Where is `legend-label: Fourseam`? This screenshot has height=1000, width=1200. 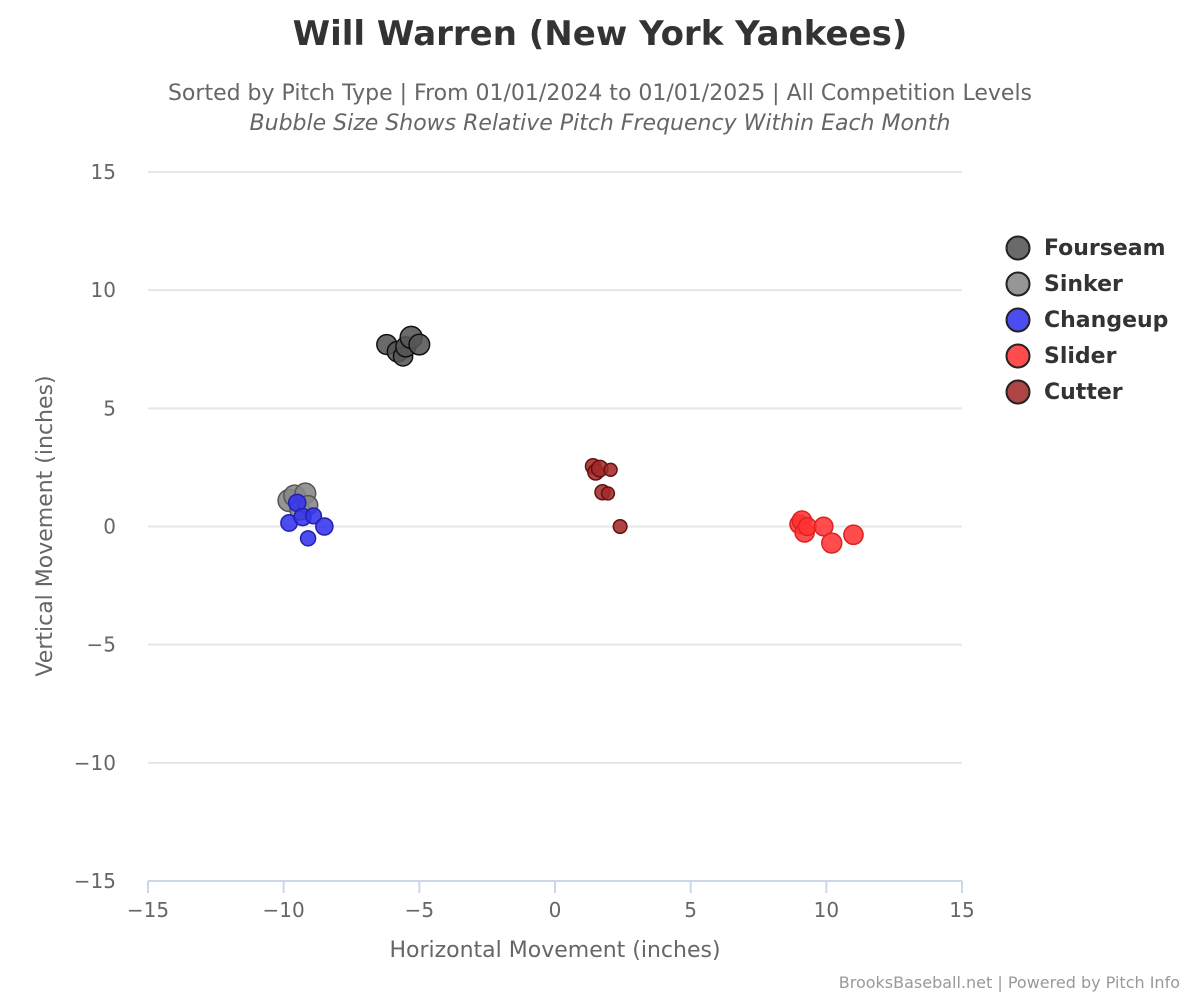
legend-label: Fourseam is located at coordinates (1105, 248).